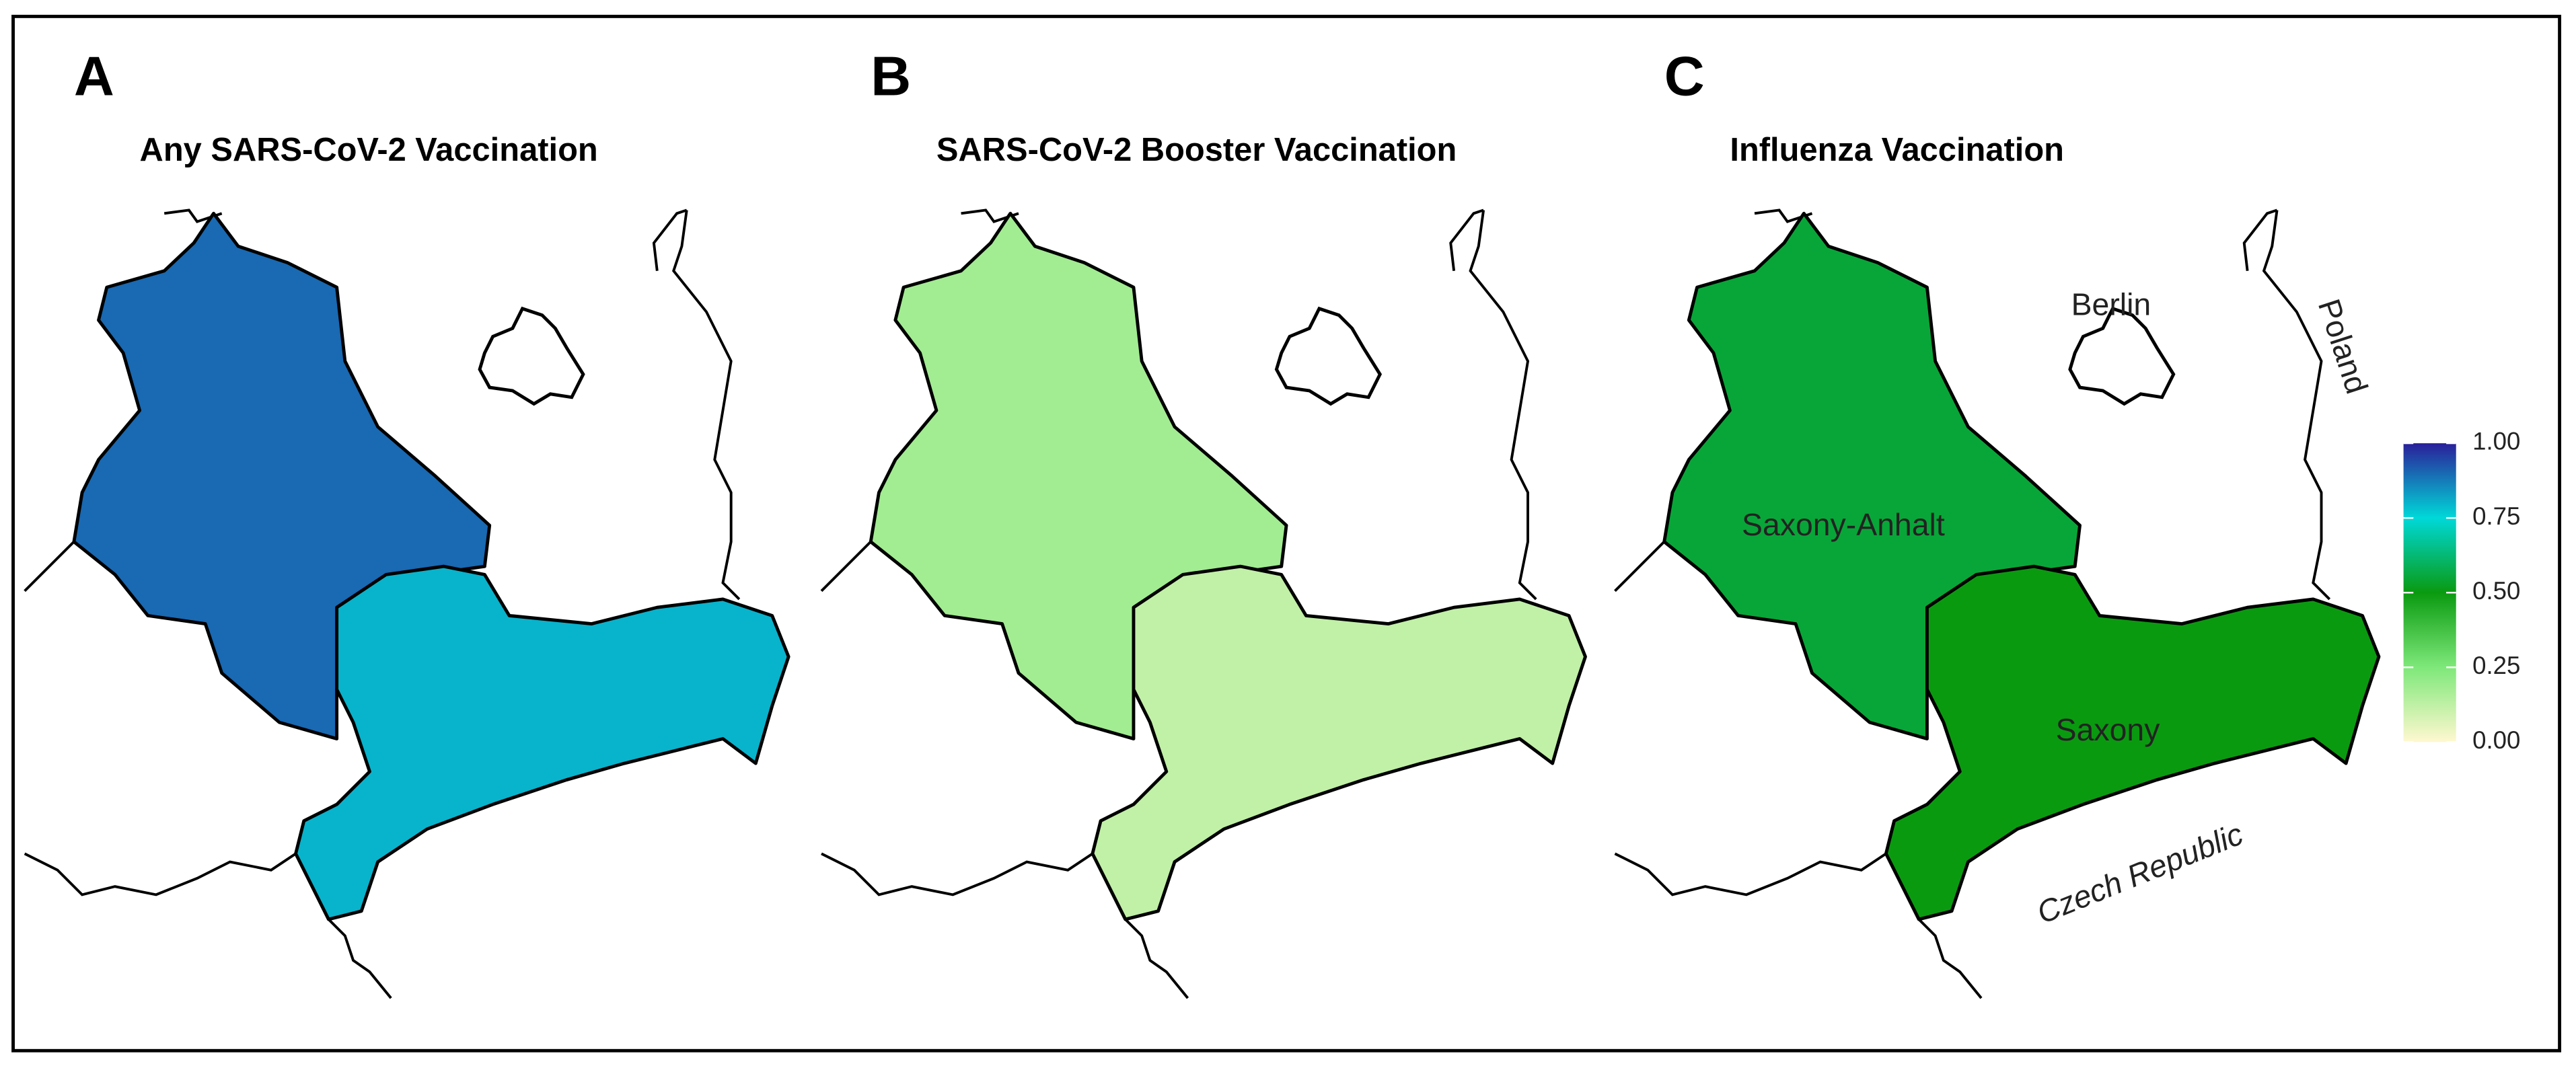 The width and height of the screenshot is (2576, 1072). What do you see at coordinates (2496, 591) in the screenshot?
I see `colorbar-tick-label: 0.50` at bounding box center [2496, 591].